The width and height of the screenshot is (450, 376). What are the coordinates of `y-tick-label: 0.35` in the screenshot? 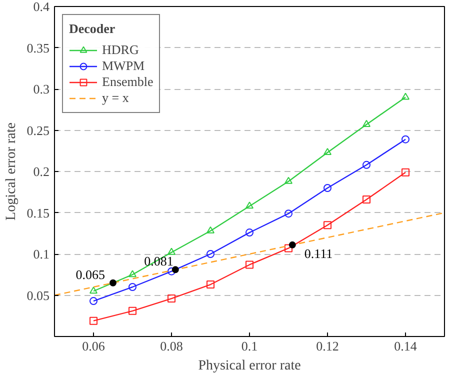 It's located at (38, 48).